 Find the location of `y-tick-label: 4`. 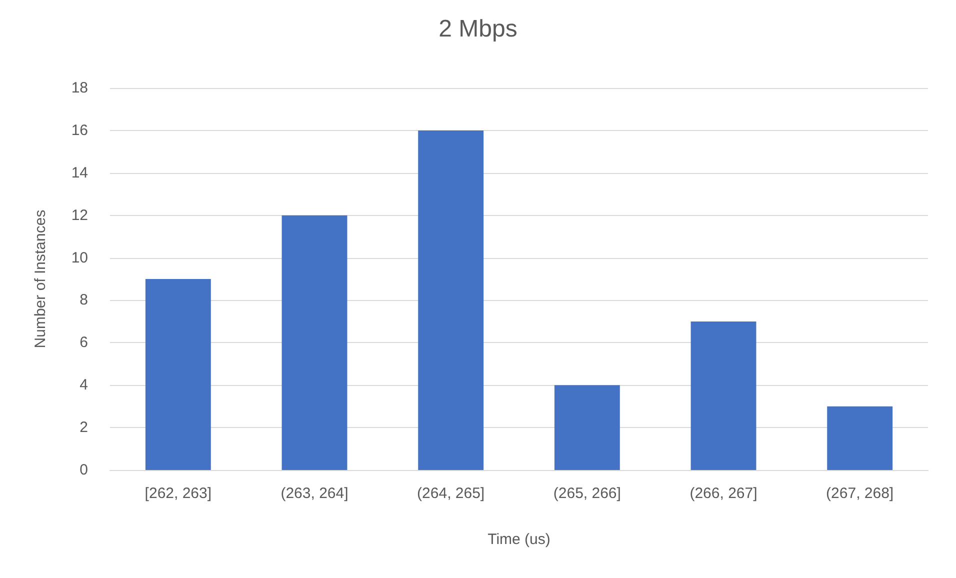

y-tick-label: 4 is located at coordinates (84, 385).